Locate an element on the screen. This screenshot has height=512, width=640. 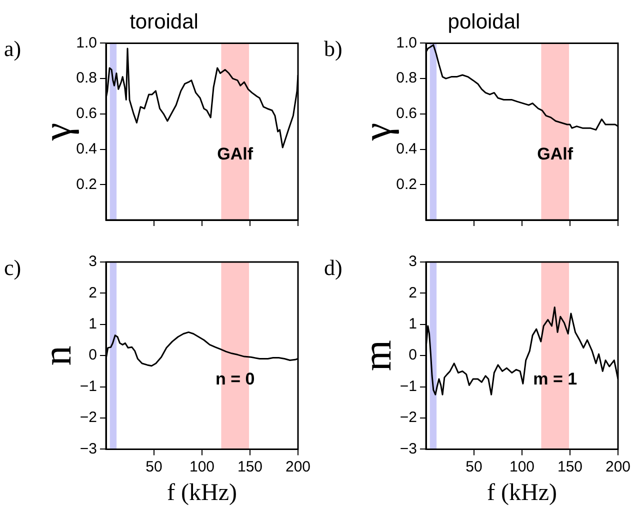
annotation: m = 1 is located at coordinates (555, 379).